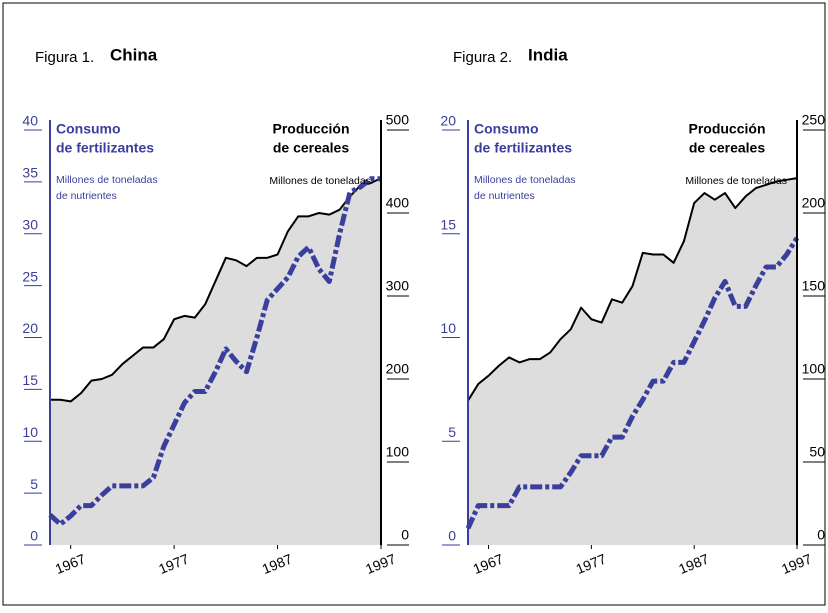 The image size is (828, 613). I want to click on figure-label: Figura 1., so click(64, 57).